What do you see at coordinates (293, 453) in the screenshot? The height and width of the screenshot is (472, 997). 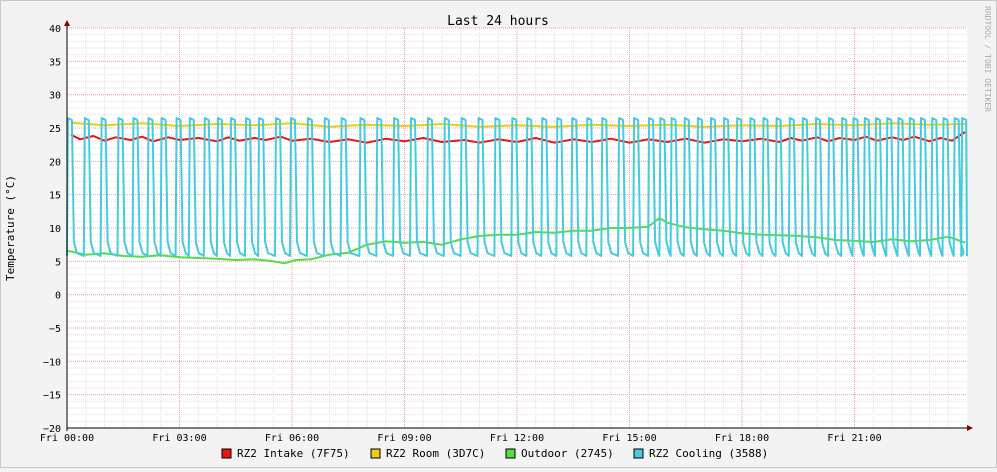 I see `legend-label: RZ2 Intake (7F75)` at bounding box center [293, 453].